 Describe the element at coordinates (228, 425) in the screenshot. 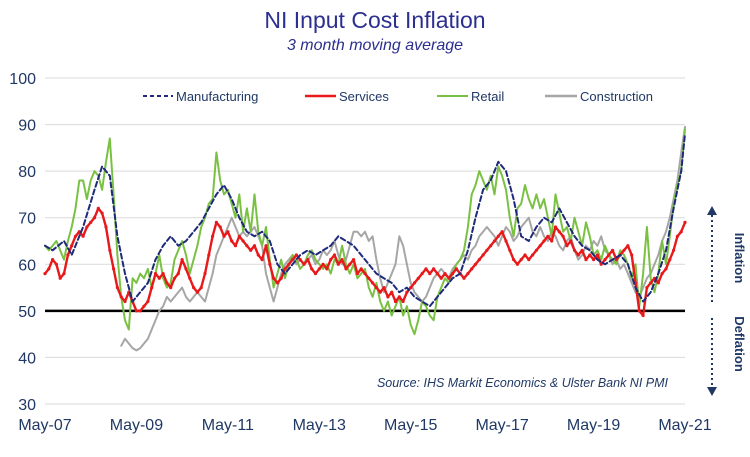

I see `x-tick-label: May-11` at that location.